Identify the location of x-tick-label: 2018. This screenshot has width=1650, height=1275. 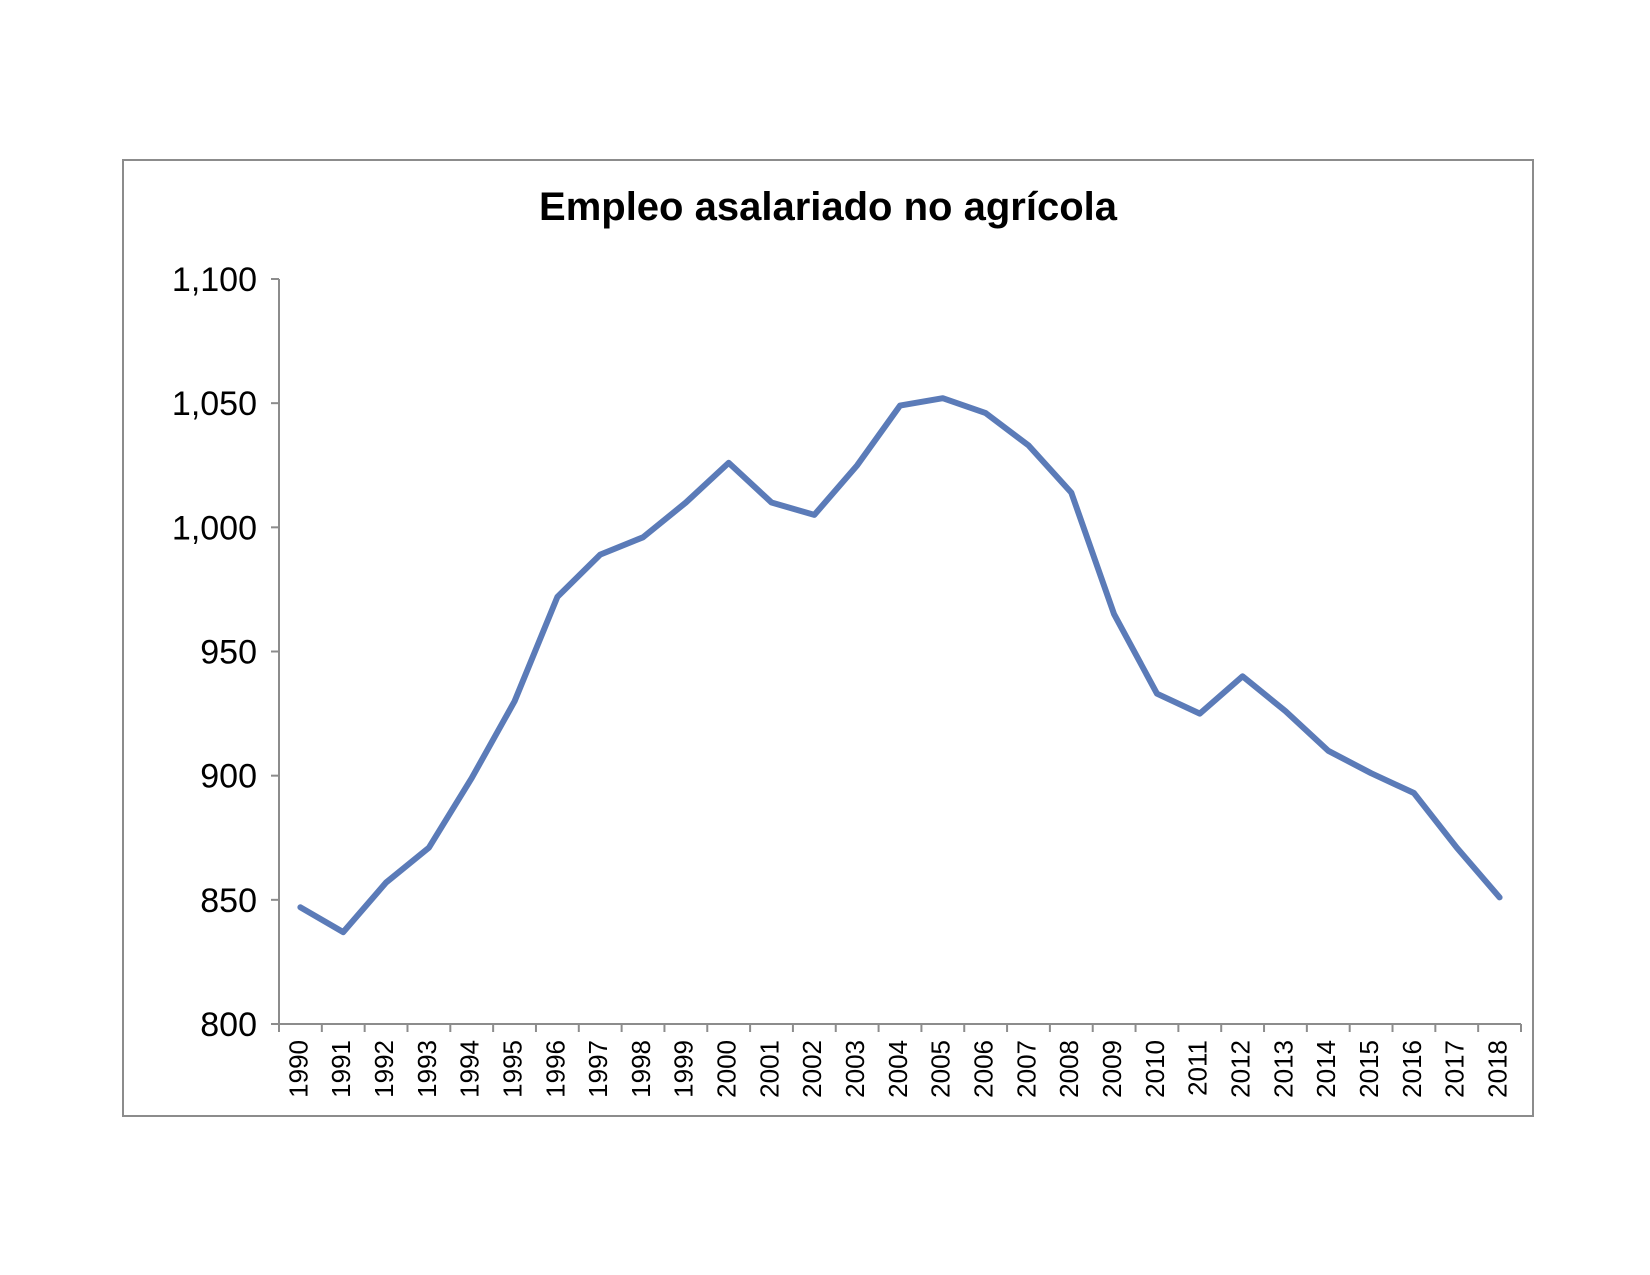
(1497, 1069).